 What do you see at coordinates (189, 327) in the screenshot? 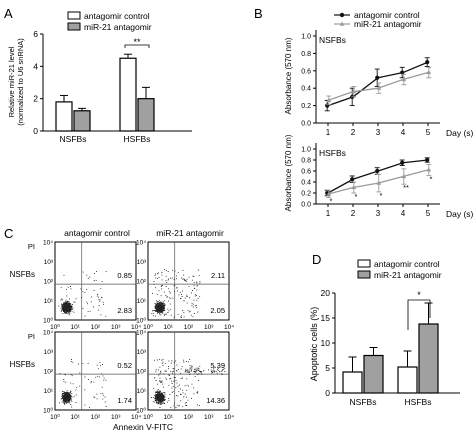
I see `flow-xtick-label: 10²` at bounding box center [189, 327].